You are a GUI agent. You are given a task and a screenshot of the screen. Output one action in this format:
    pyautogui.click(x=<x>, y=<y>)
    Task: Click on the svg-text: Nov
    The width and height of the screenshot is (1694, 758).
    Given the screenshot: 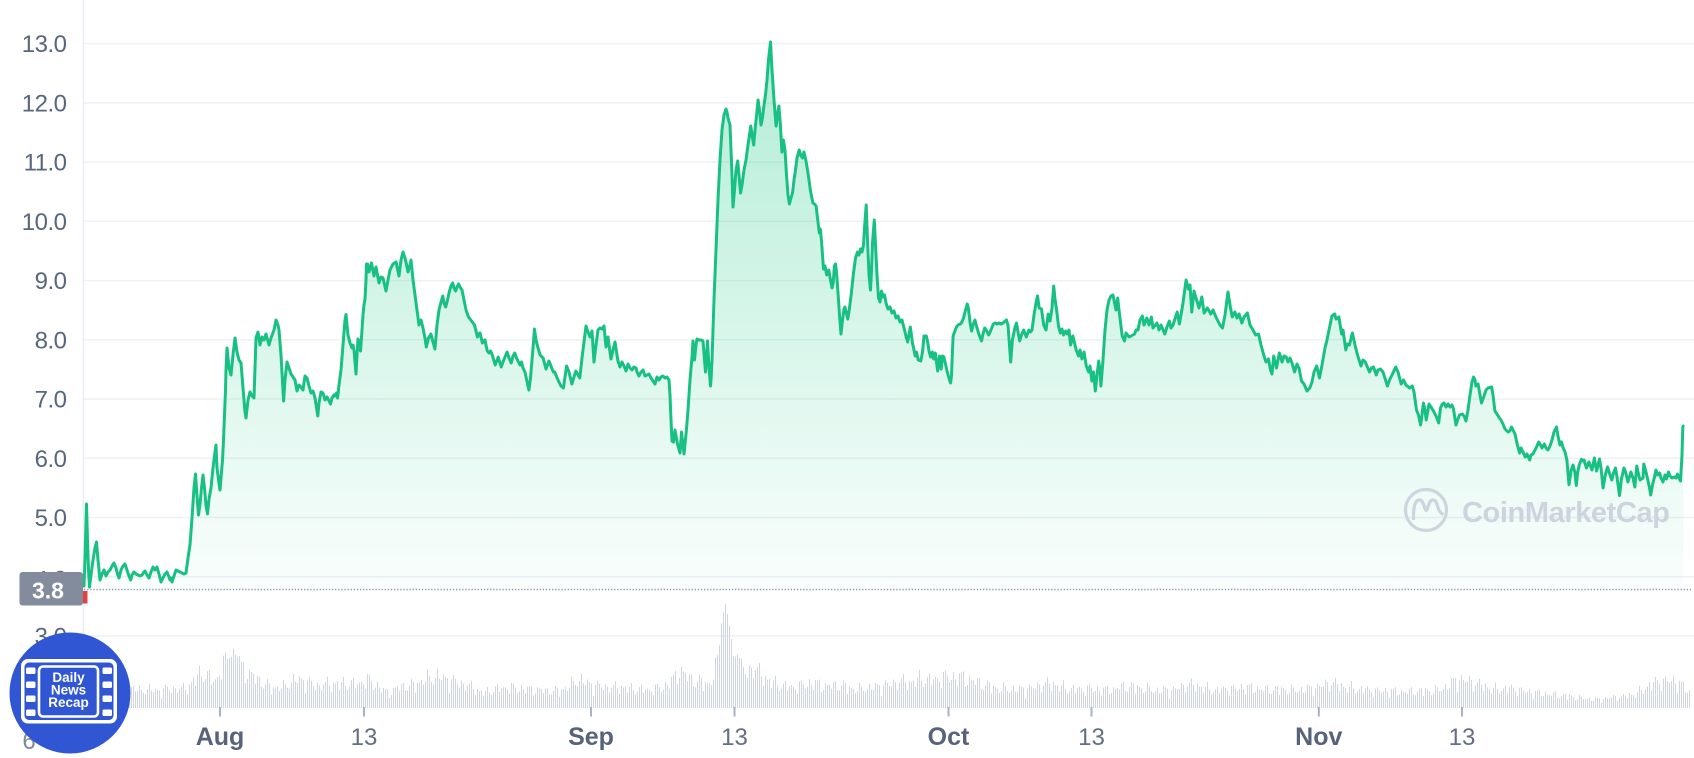 What is the action you would take?
    pyautogui.click(x=1318, y=737)
    